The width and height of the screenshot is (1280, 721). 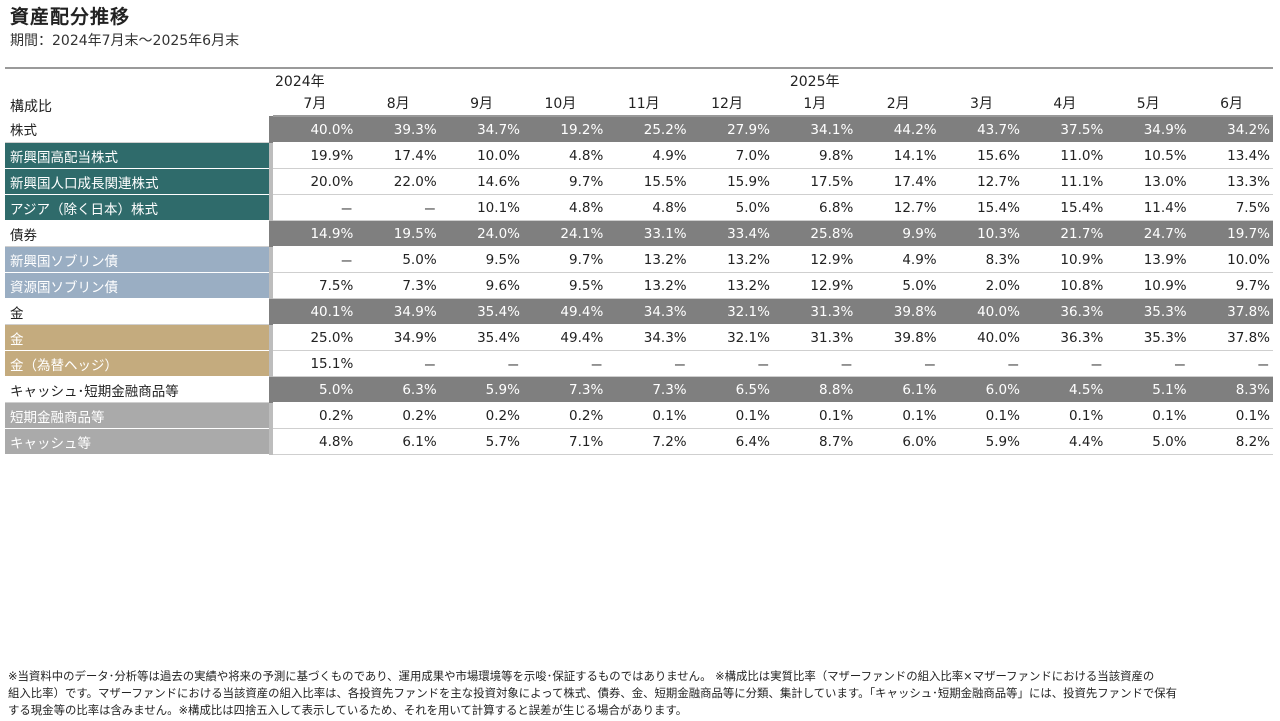 I want to click on page-title: 資産配分推移, so click(x=70, y=17).